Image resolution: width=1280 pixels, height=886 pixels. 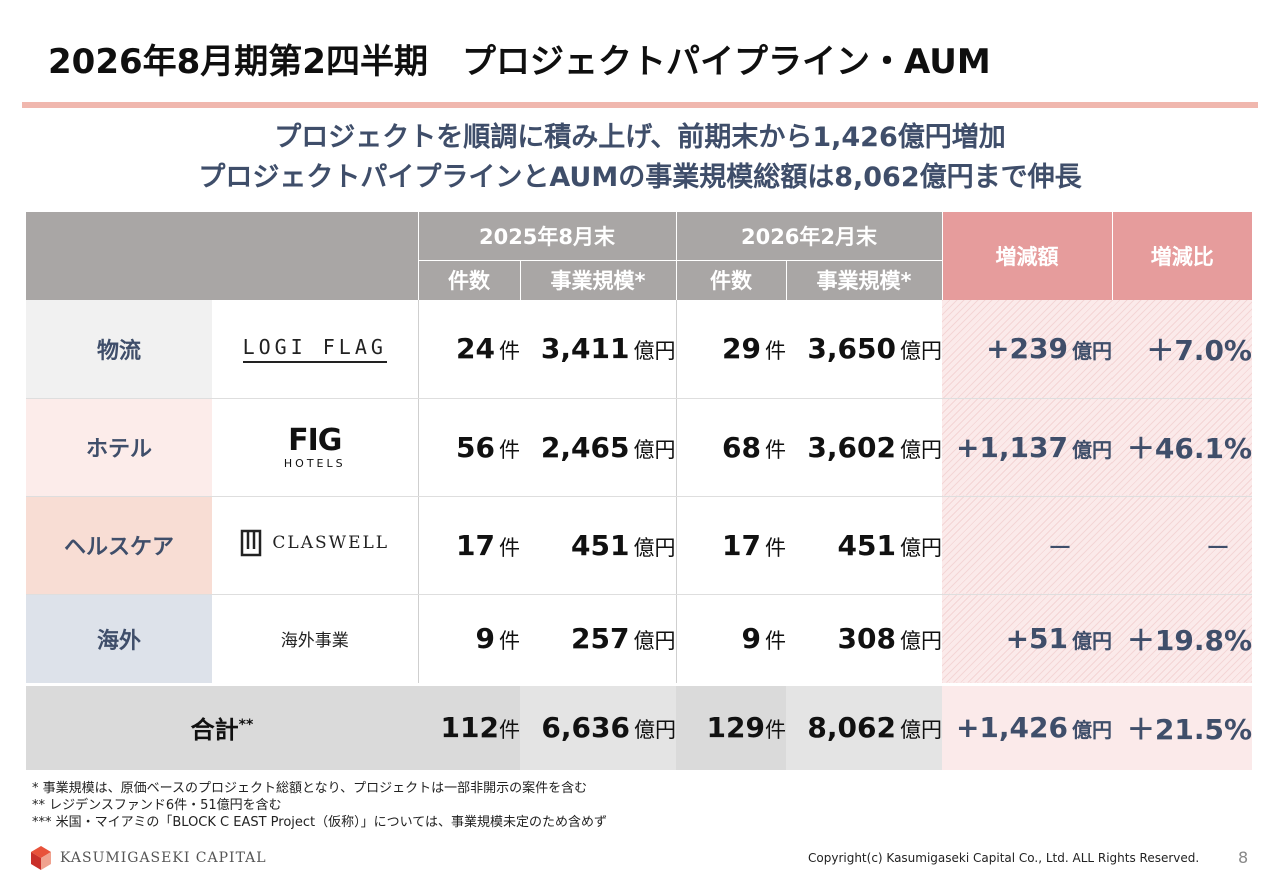 I want to click on page-title: 2026年8月期第2四半期 プロジェクトパイプライン・AUM, so click(x=519, y=62).